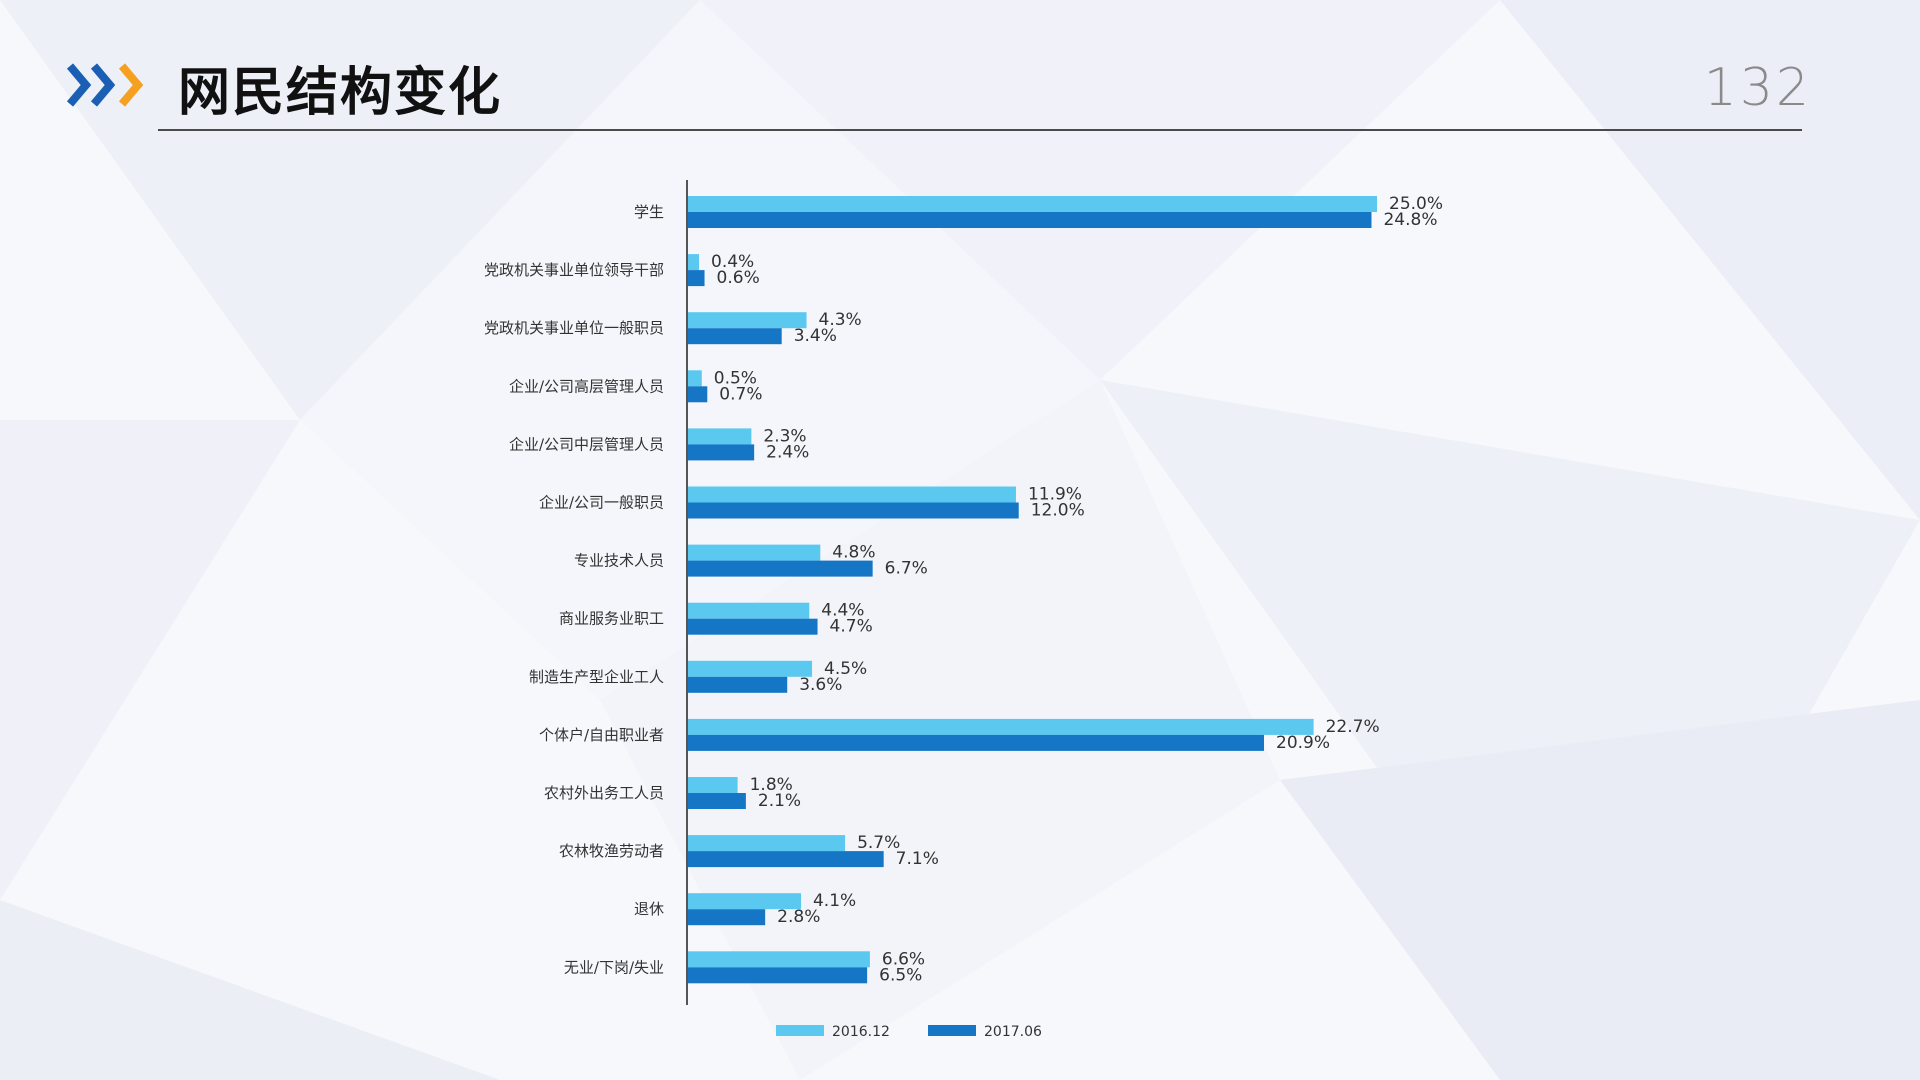 This screenshot has width=1920, height=1080. Describe the element at coordinates (105, 85) in the screenshot. I see `triple-chevron-right-icon` at that location.